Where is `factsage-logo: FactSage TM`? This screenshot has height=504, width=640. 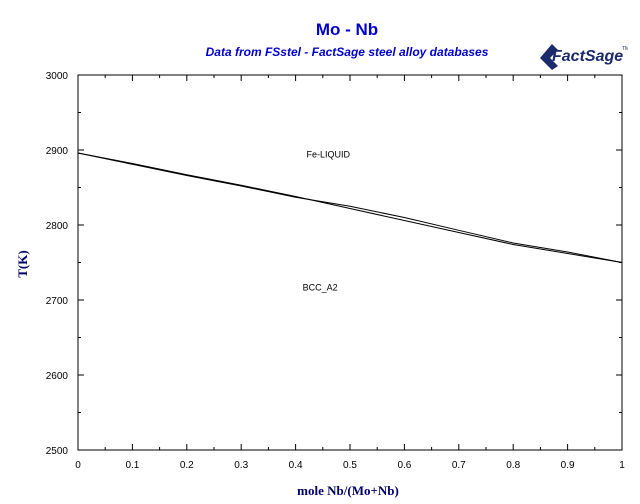 factsage-logo: FactSage TM is located at coordinates (584, 57).